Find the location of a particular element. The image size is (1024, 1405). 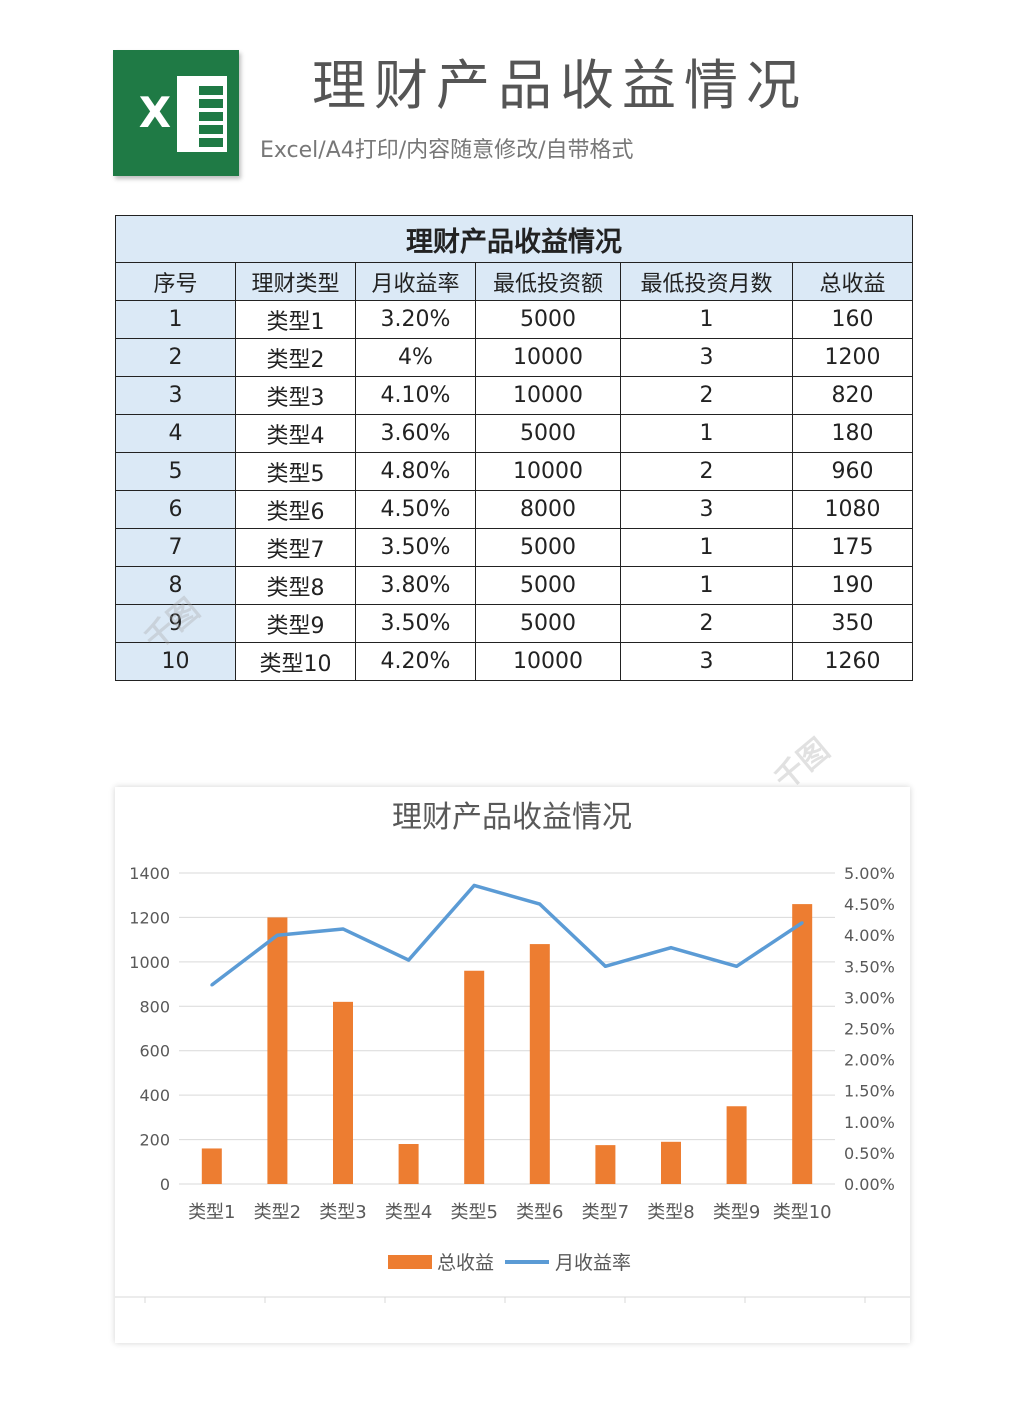

y-right-tick-label: 1.50% is located at coordinates (869, 1091).